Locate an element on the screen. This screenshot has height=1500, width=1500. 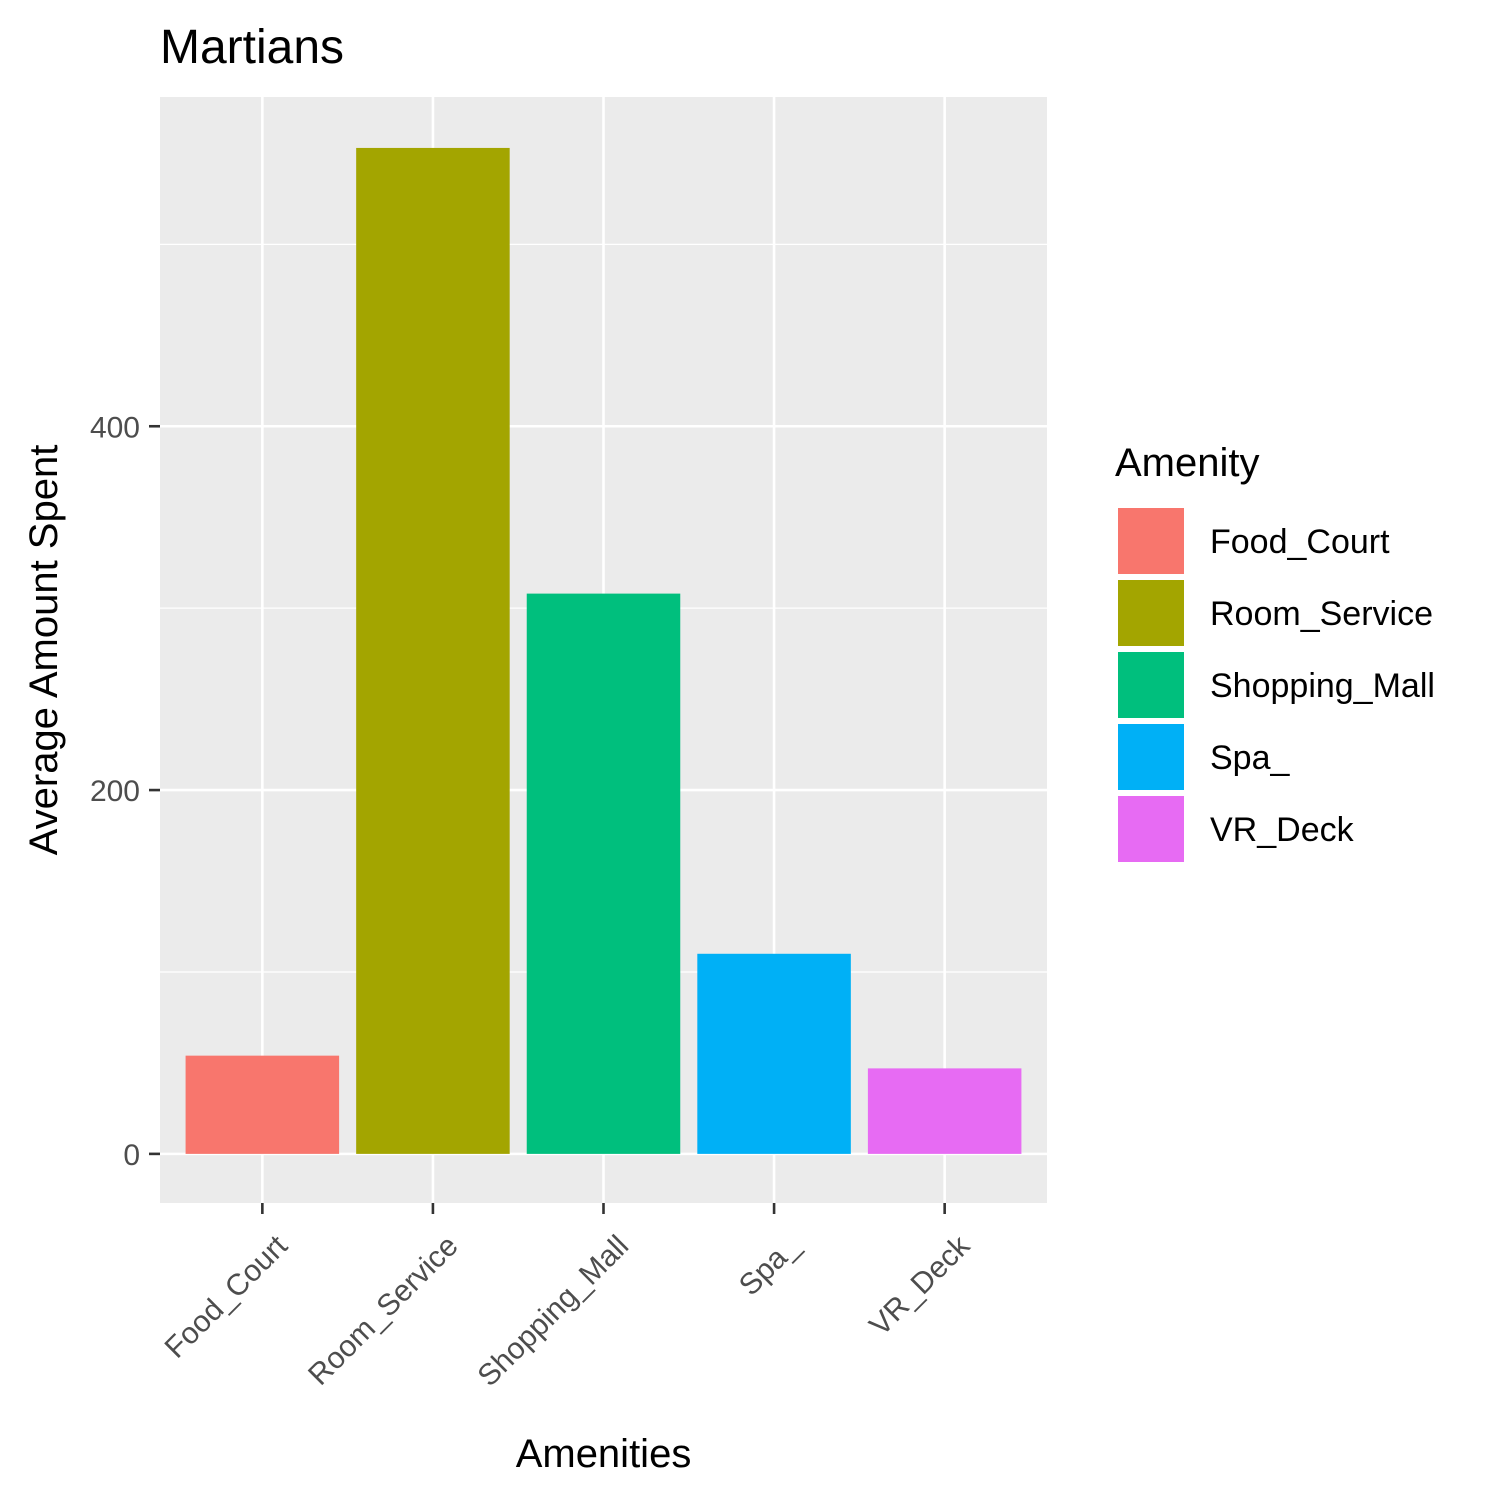
x-tick-label: Shopping_Mall is located at coordinates (553, 1311).